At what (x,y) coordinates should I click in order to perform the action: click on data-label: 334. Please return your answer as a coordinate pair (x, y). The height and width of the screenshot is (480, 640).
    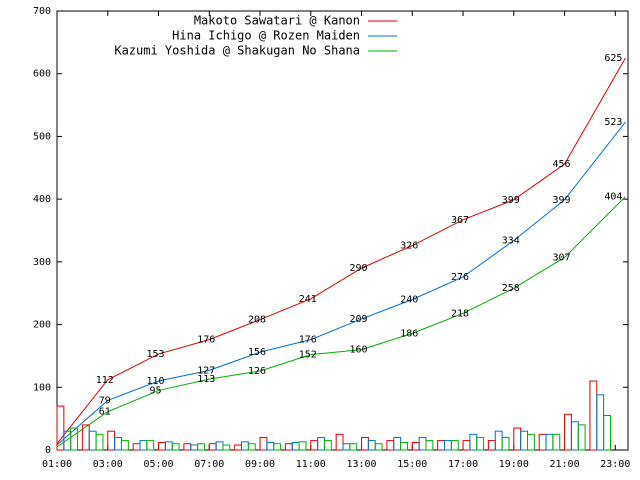
    Looking at the image, I should click on (511, 241).